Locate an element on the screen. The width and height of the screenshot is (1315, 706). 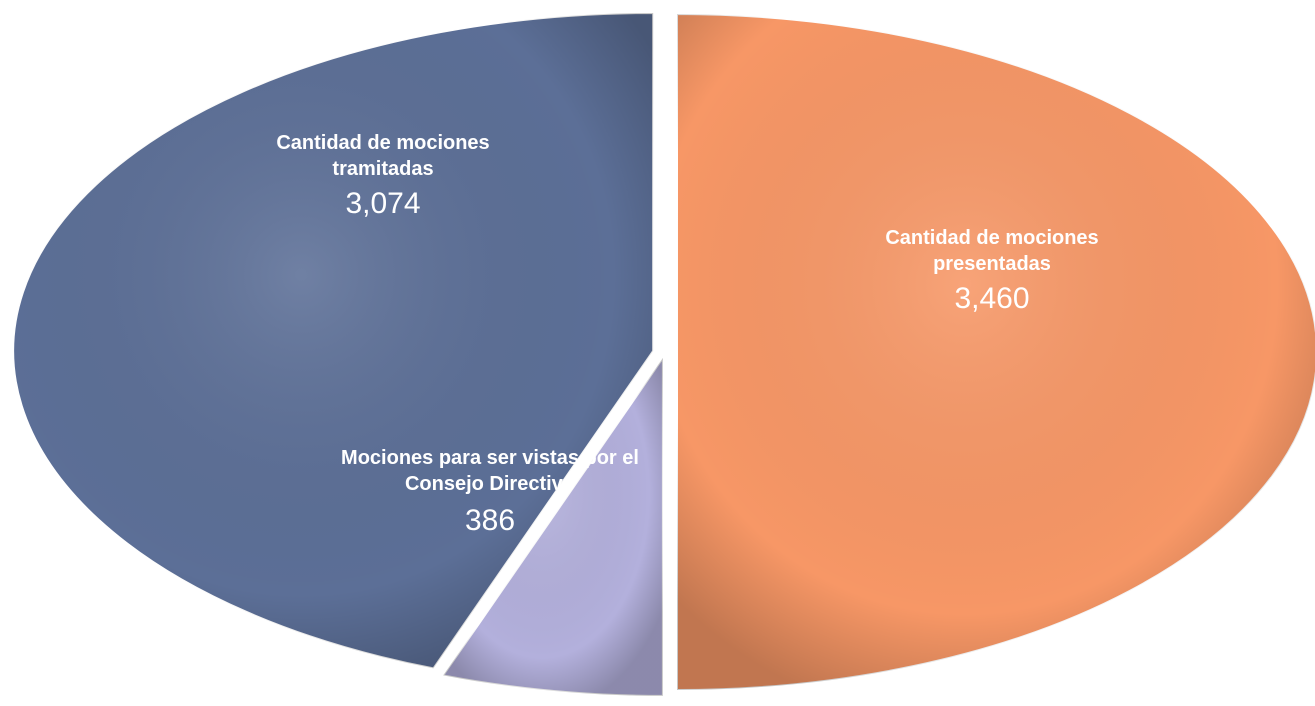
slice-label: Cantidad de mociones presentadas is located at coordinates (992, 251).